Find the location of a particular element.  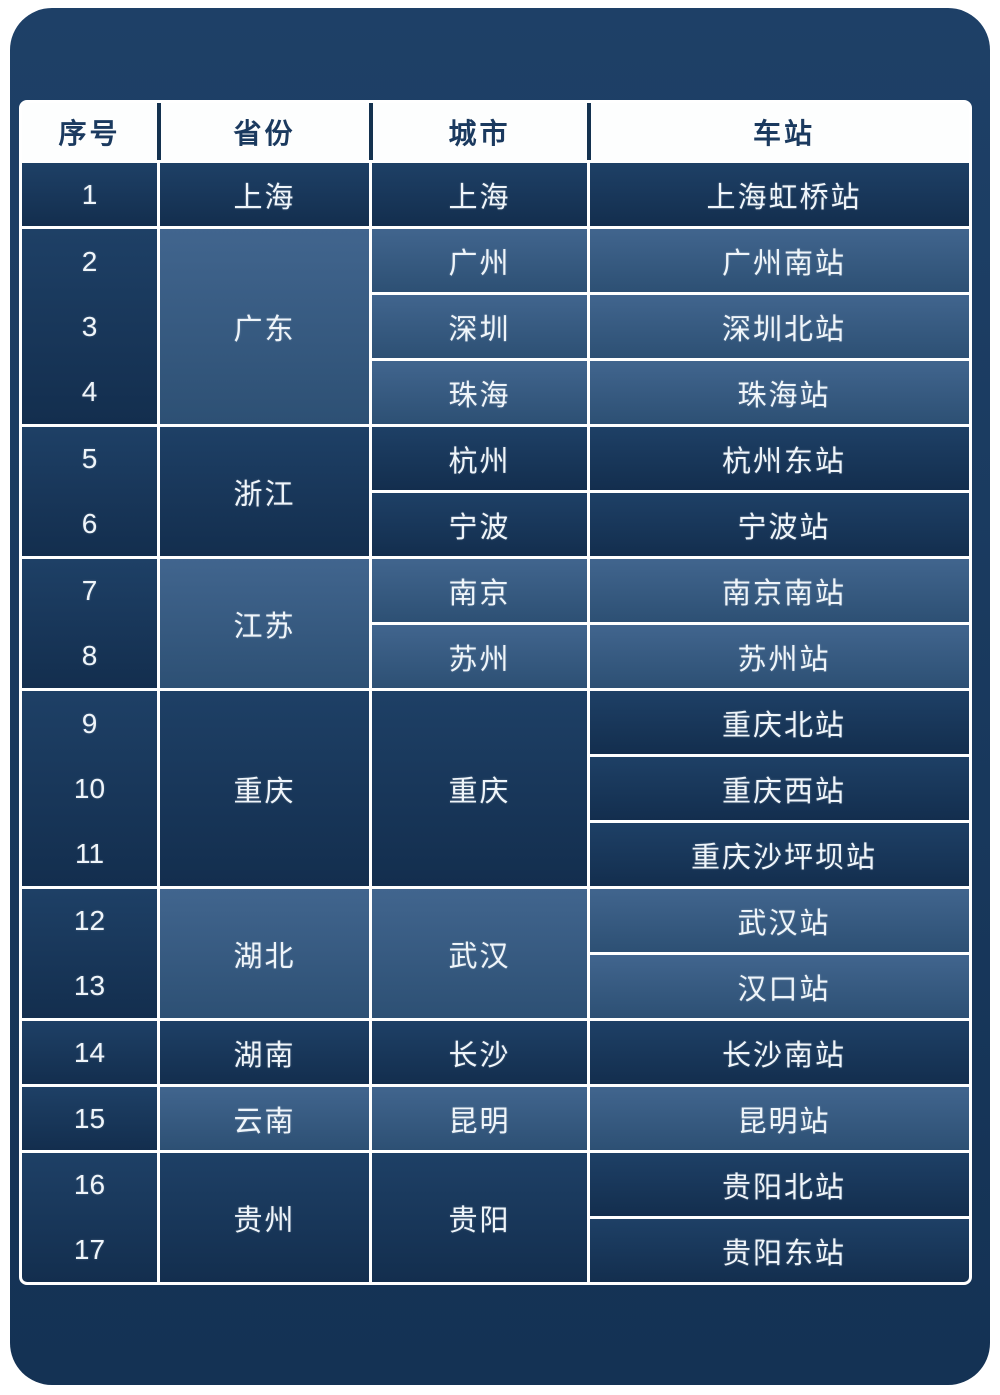

row-number-cell: 9 10 11 is located at coordinates (89, 788).